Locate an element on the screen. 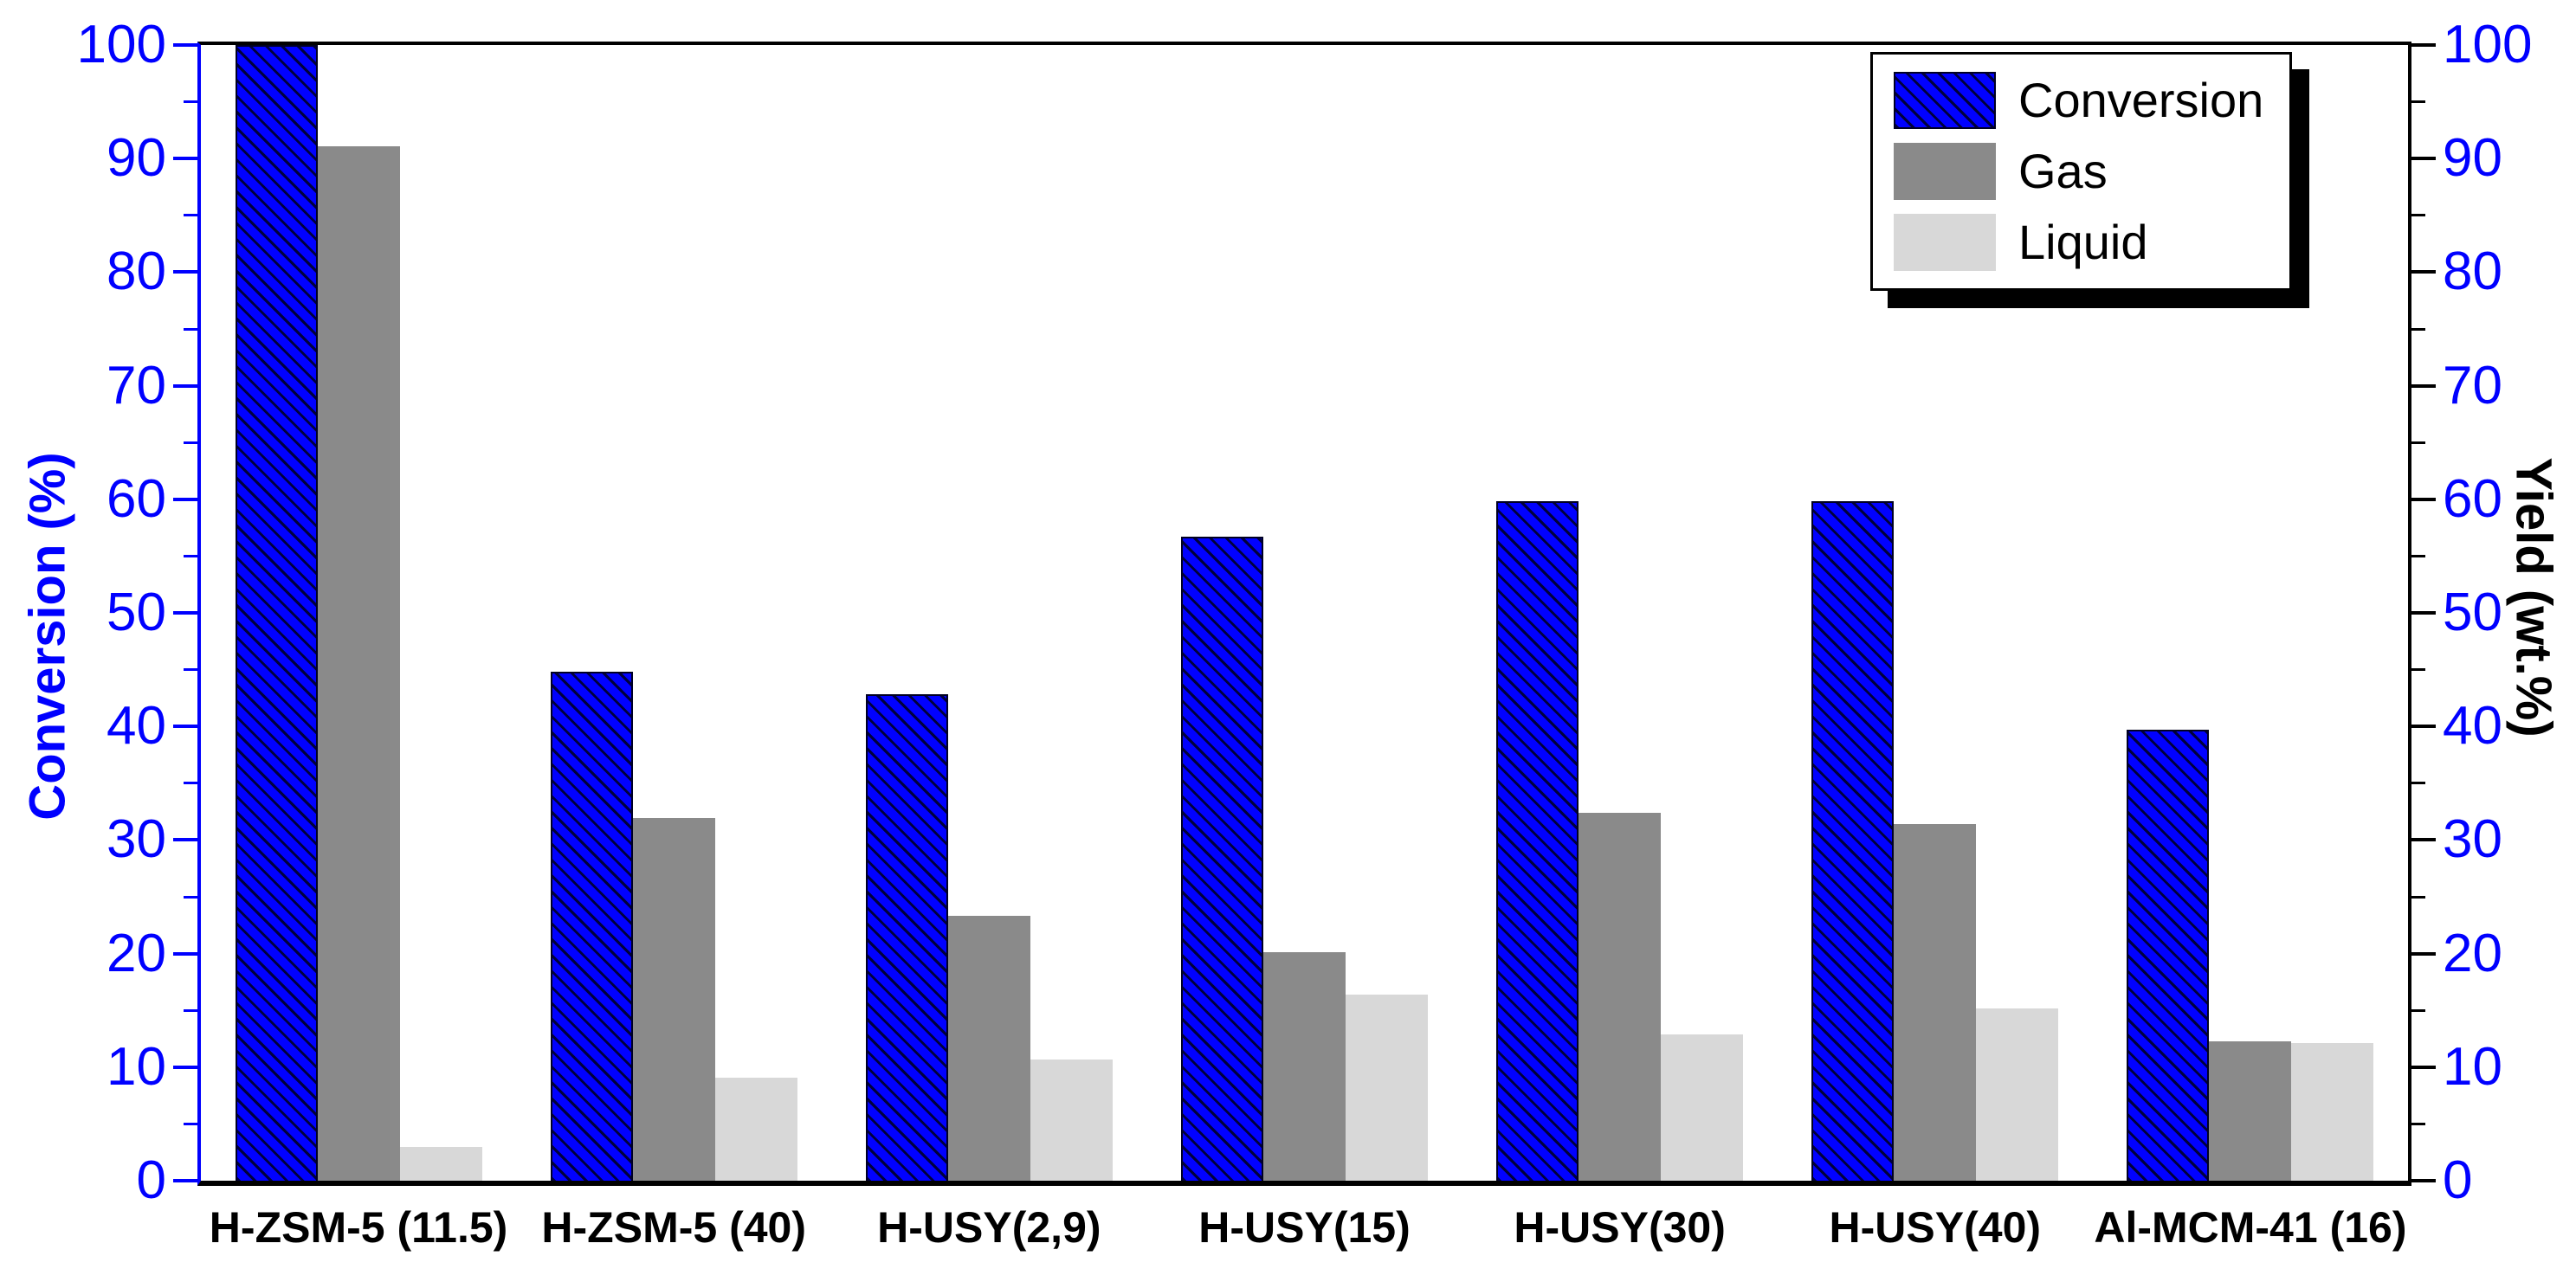  left-axis-tick-label: 70 is located at coordinates (136, 385).